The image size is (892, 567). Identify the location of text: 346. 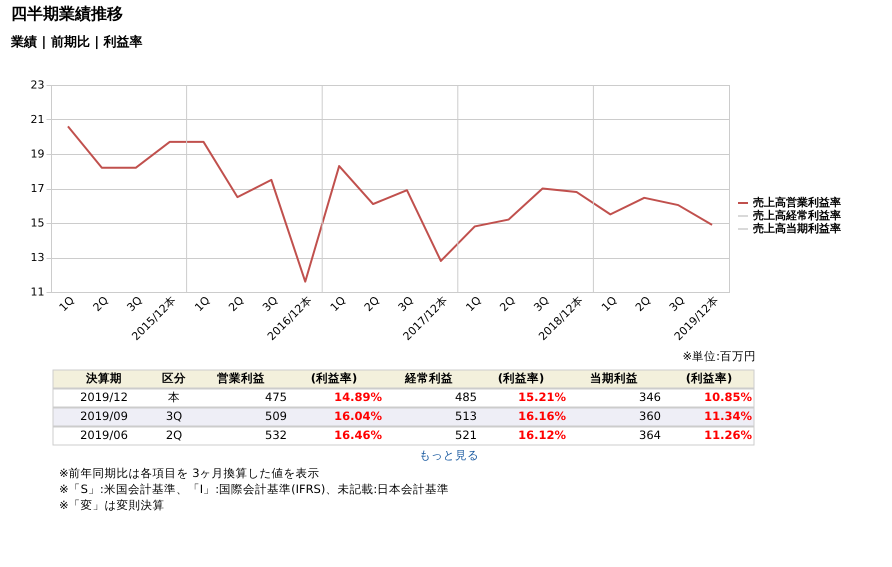
(650, 397).